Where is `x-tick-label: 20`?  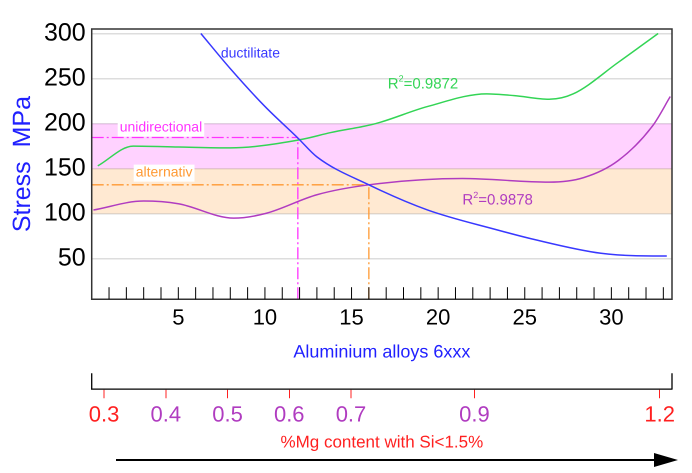
x-tick-label: 20 is located at coordinates (438, 317).